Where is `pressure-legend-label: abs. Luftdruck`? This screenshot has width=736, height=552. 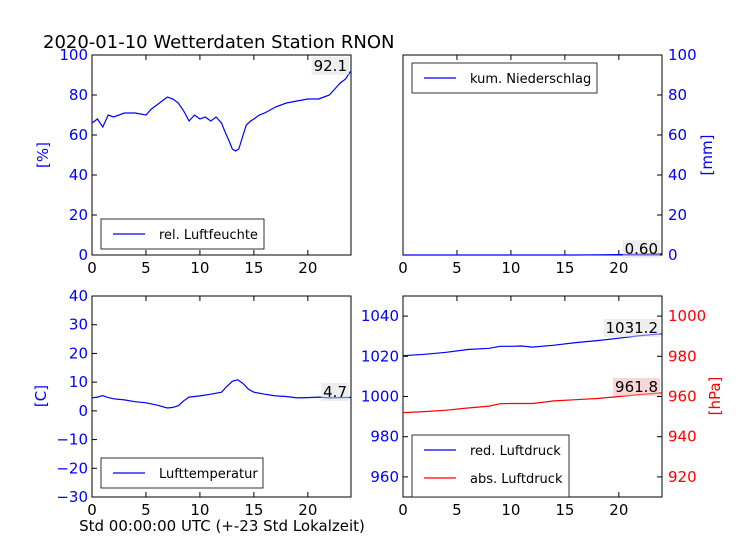 pressure-legend-label: abs. Luftdruck is located at coordinates (516, 479).